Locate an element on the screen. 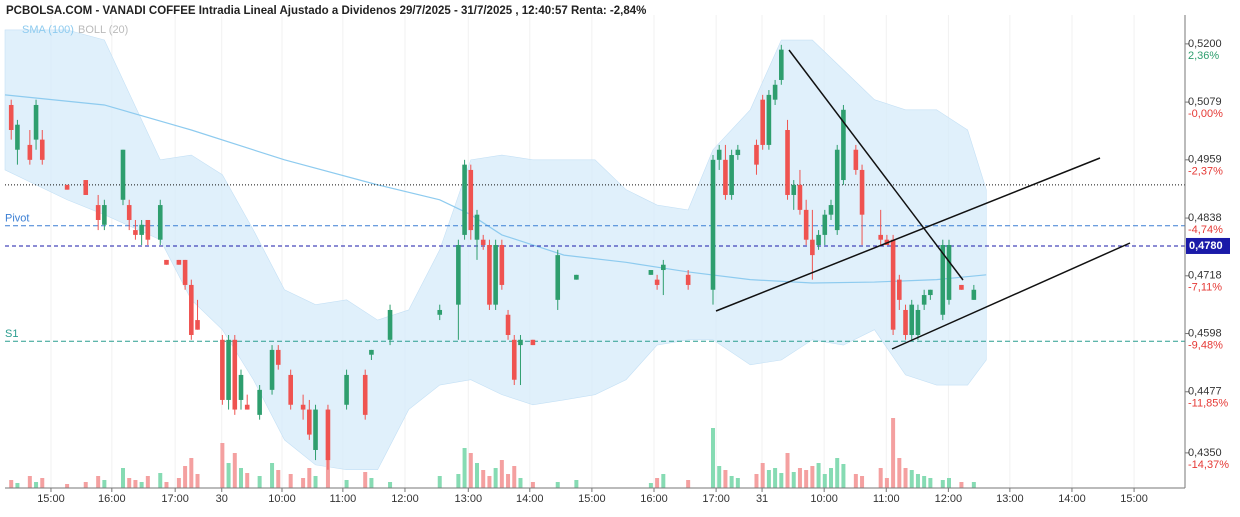 The height and width of the screenshot is (517, 1240). y-change-label: -2,37% is located at coordinates (1205, 172).